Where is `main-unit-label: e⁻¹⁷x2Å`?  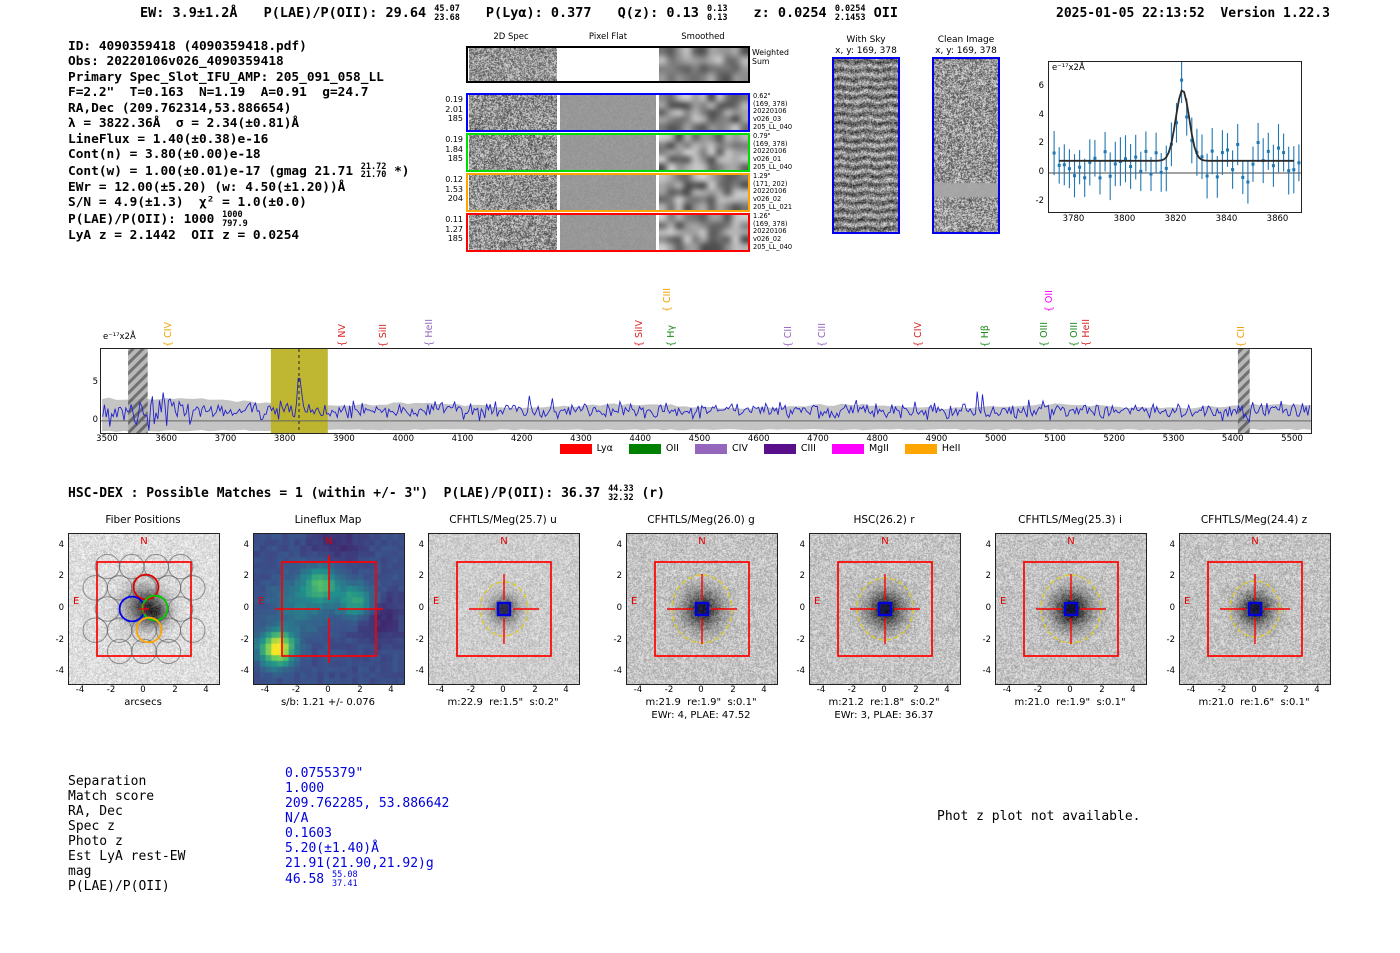 main-unit-label: e⁻¹⁷x2Å is located at coordinates (119, 337).